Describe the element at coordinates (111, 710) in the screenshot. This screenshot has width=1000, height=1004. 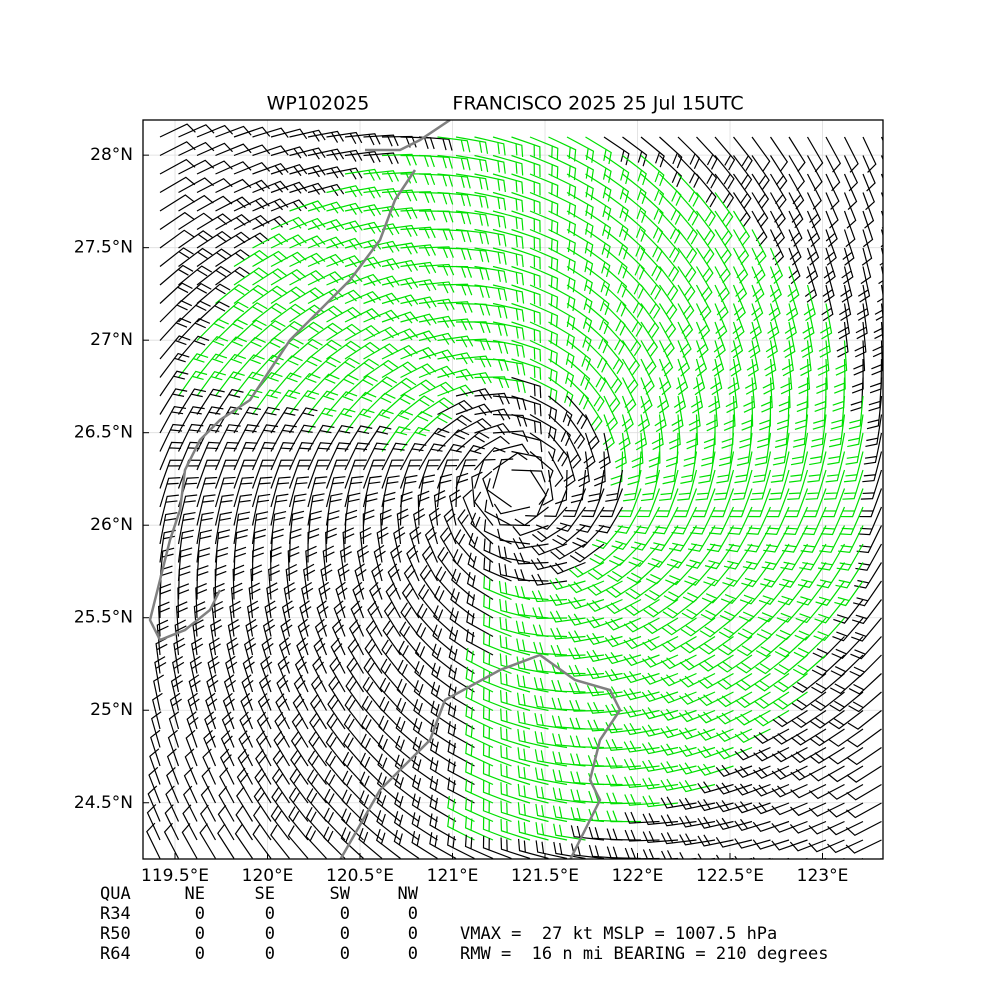
I see `y-tick-label: 25°N` at that location.